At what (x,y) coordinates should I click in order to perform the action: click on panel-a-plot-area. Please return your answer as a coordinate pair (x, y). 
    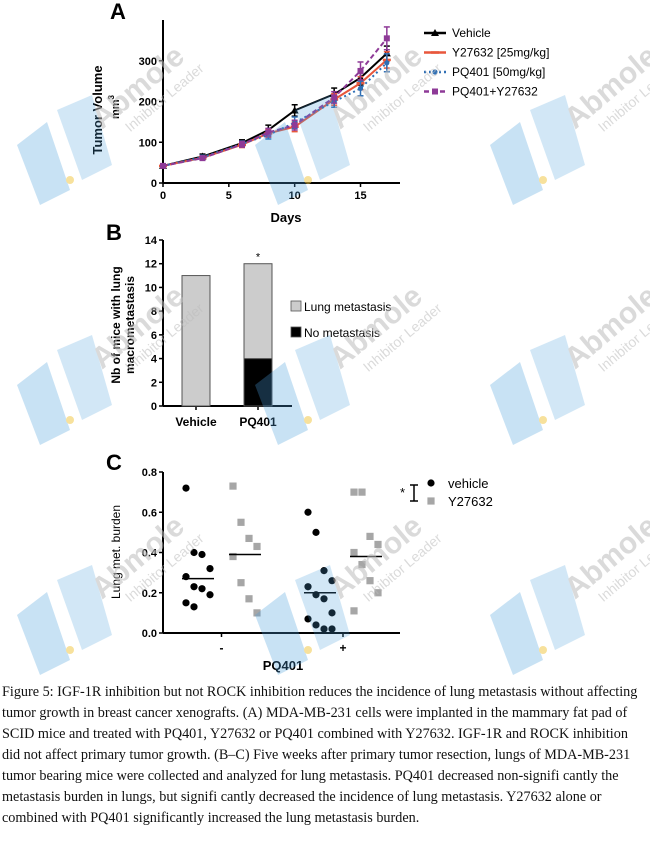
    Looking at the image, I should click on (275, 97).